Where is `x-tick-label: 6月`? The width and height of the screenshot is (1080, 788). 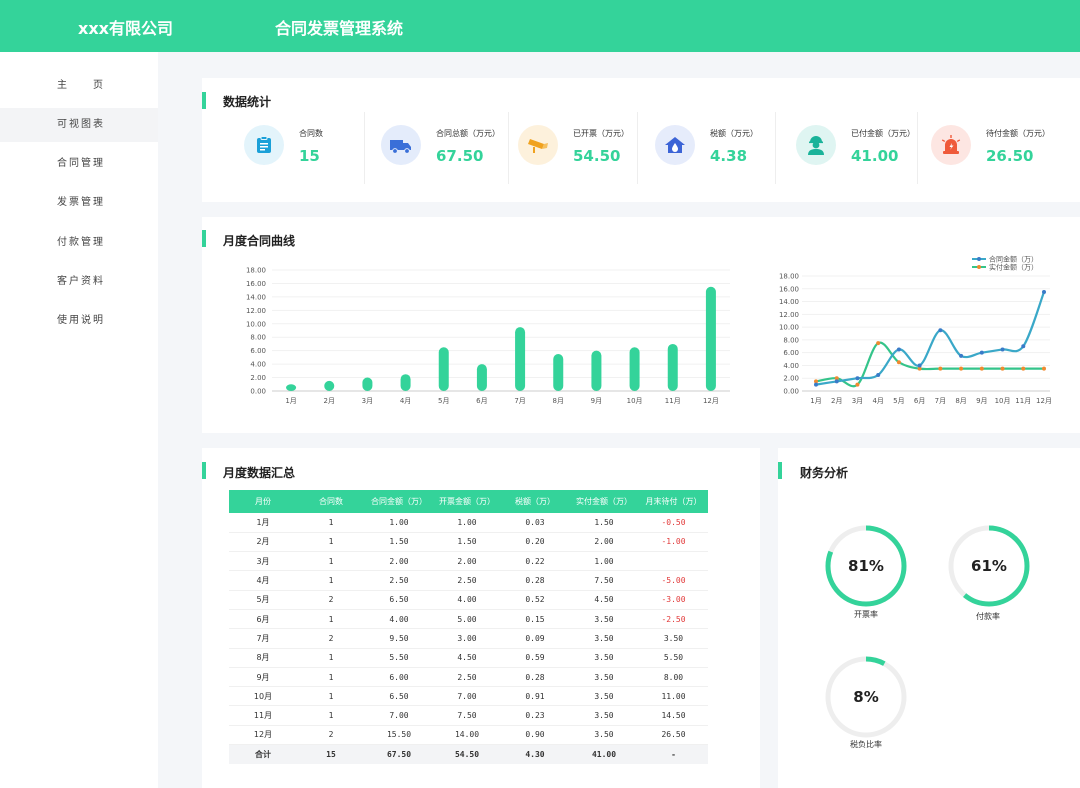 x-tick-label: 6月 is located at coordinates (481, 401).